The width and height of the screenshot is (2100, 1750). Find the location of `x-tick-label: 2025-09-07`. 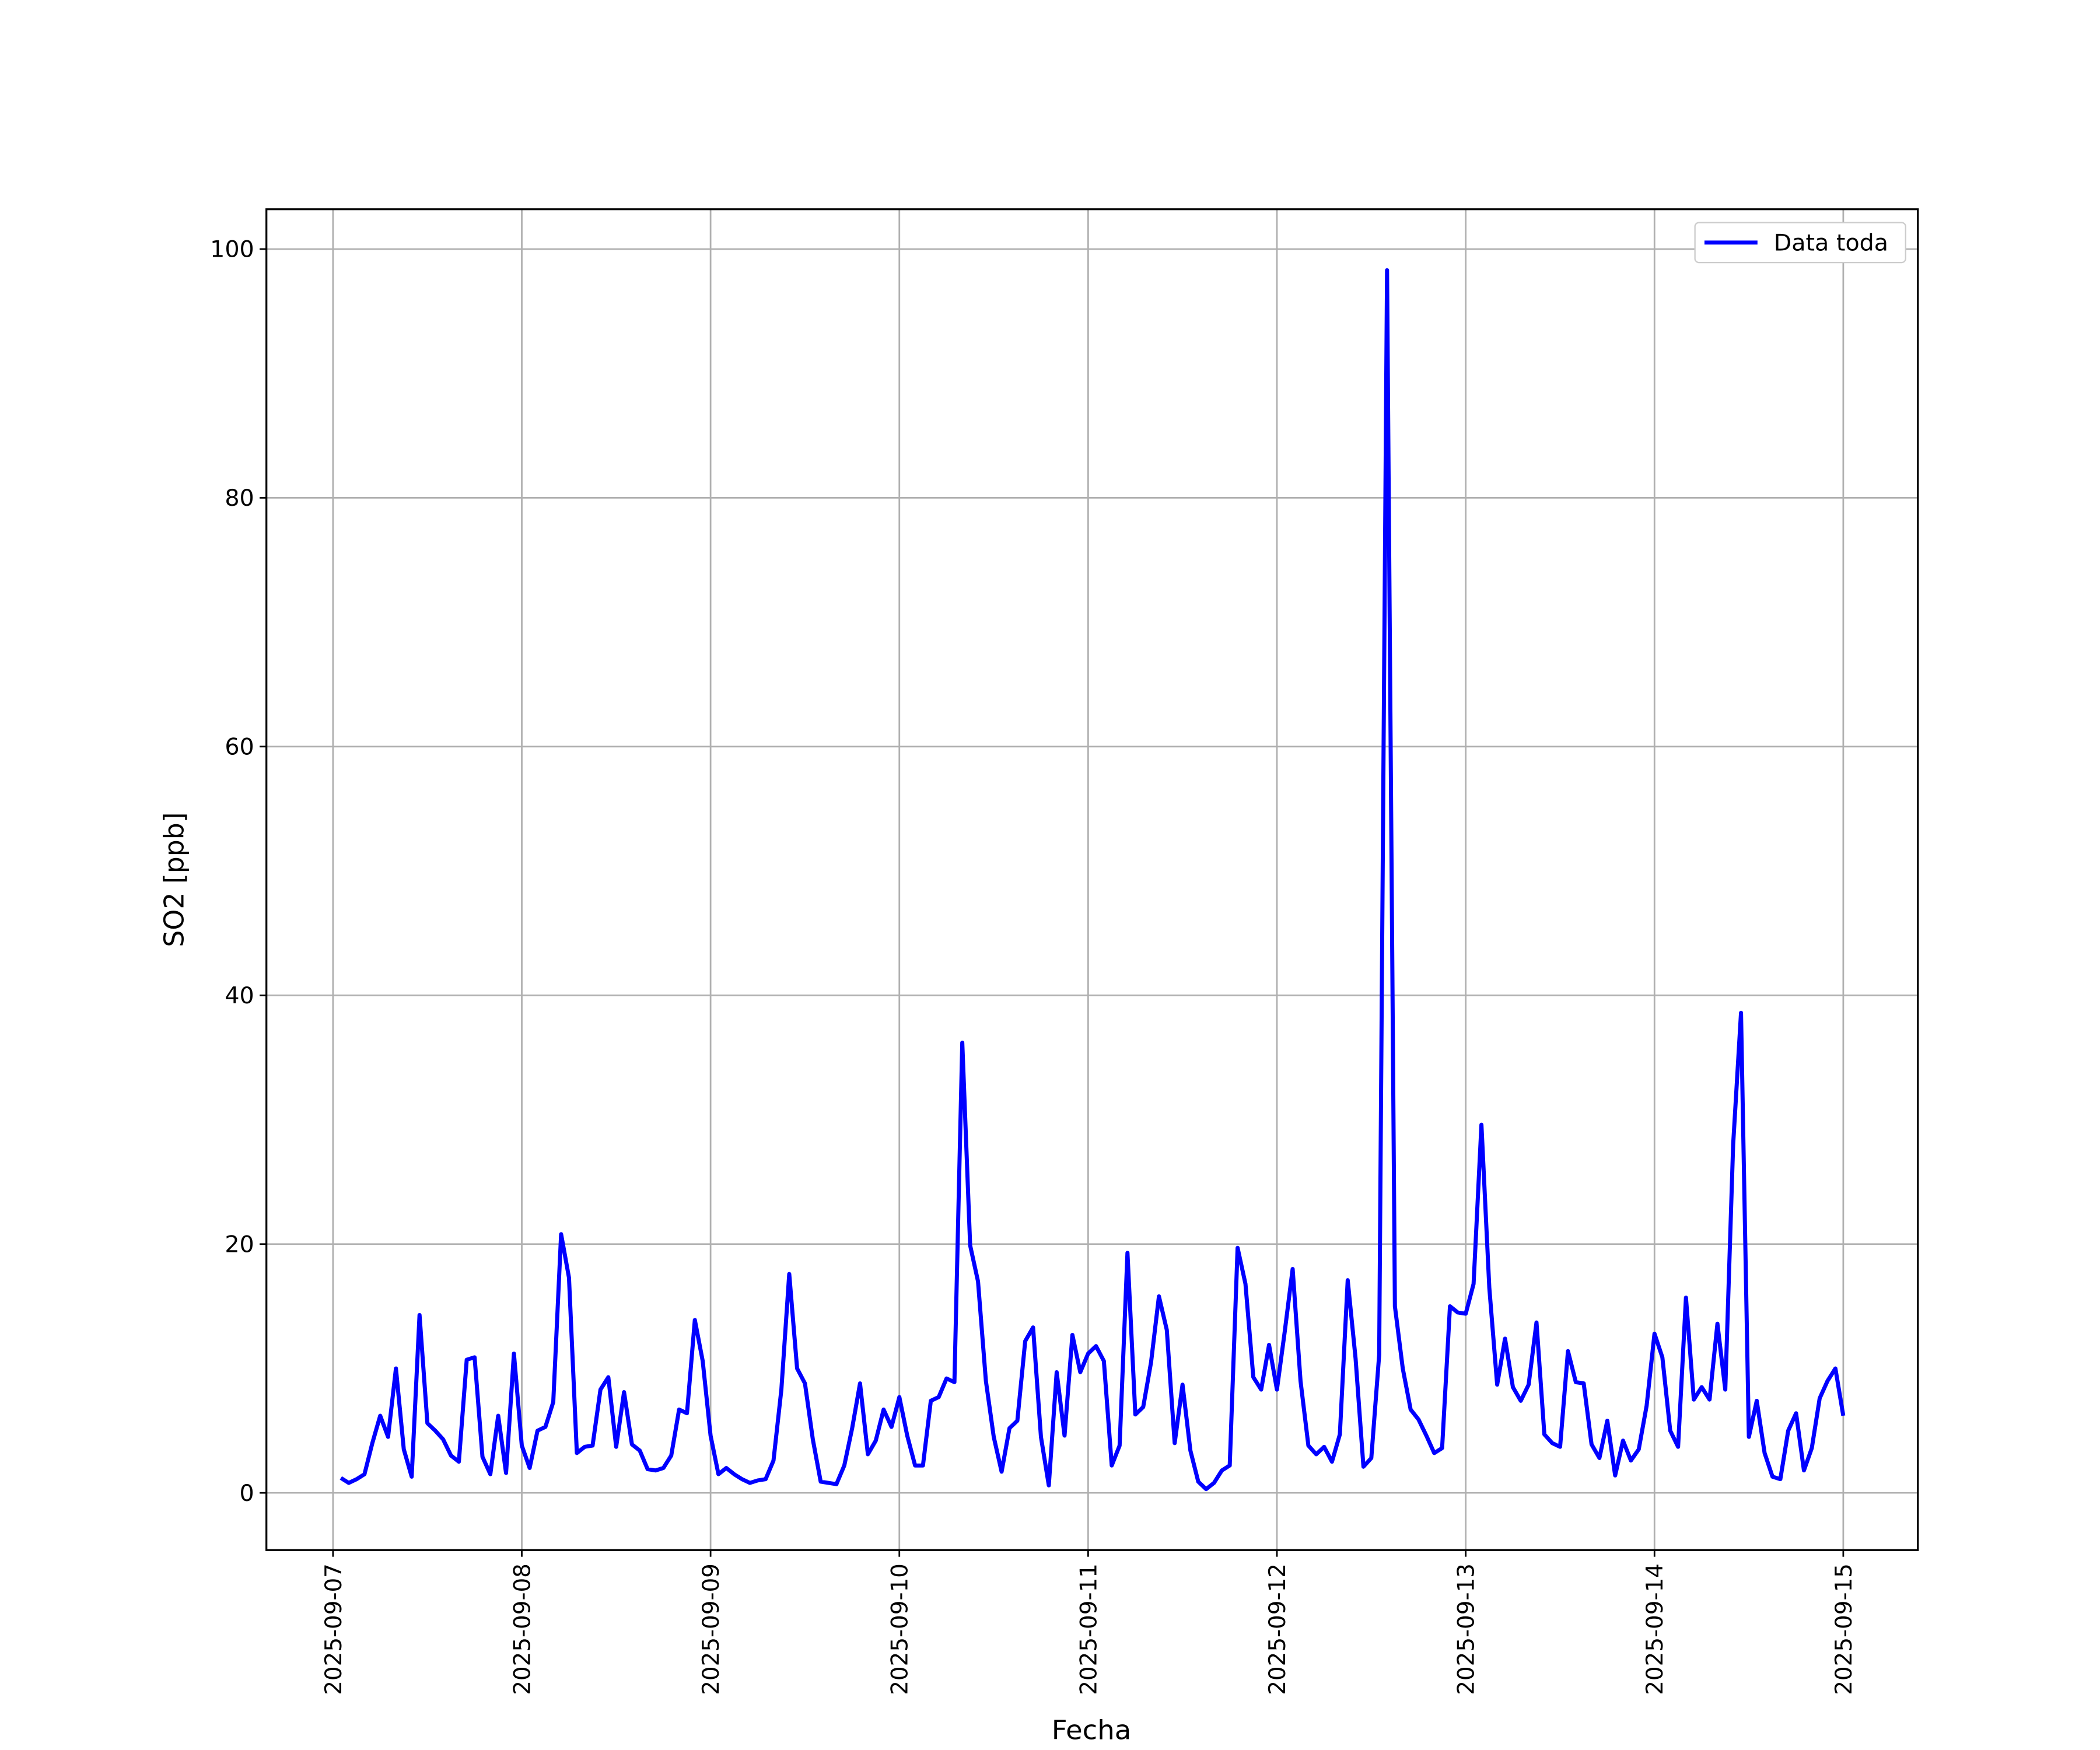

x-tick-label: 2025-09-07 is located at coordinates (334, 1629).